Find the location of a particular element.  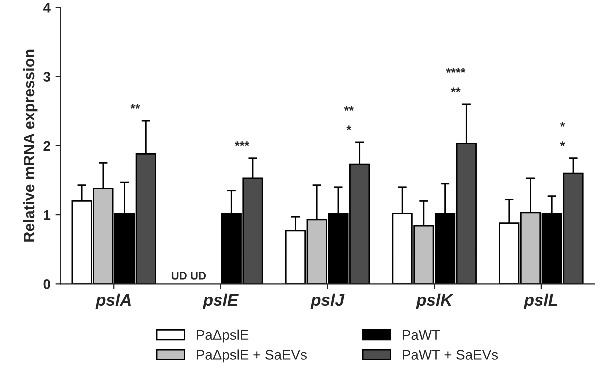

x-tick-label: pslE is located at coordinates (220, 302).